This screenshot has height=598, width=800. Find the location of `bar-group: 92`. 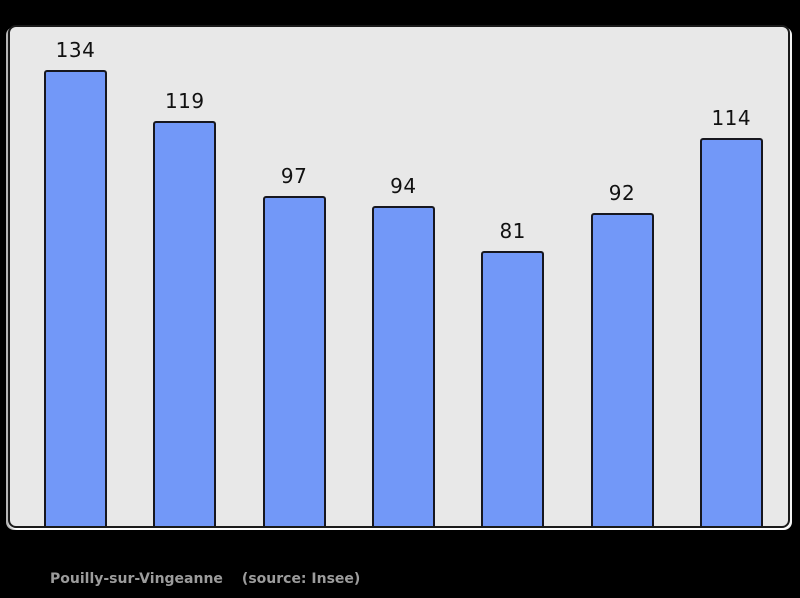

bar-group: 92 is located at coordinates (622, 353).